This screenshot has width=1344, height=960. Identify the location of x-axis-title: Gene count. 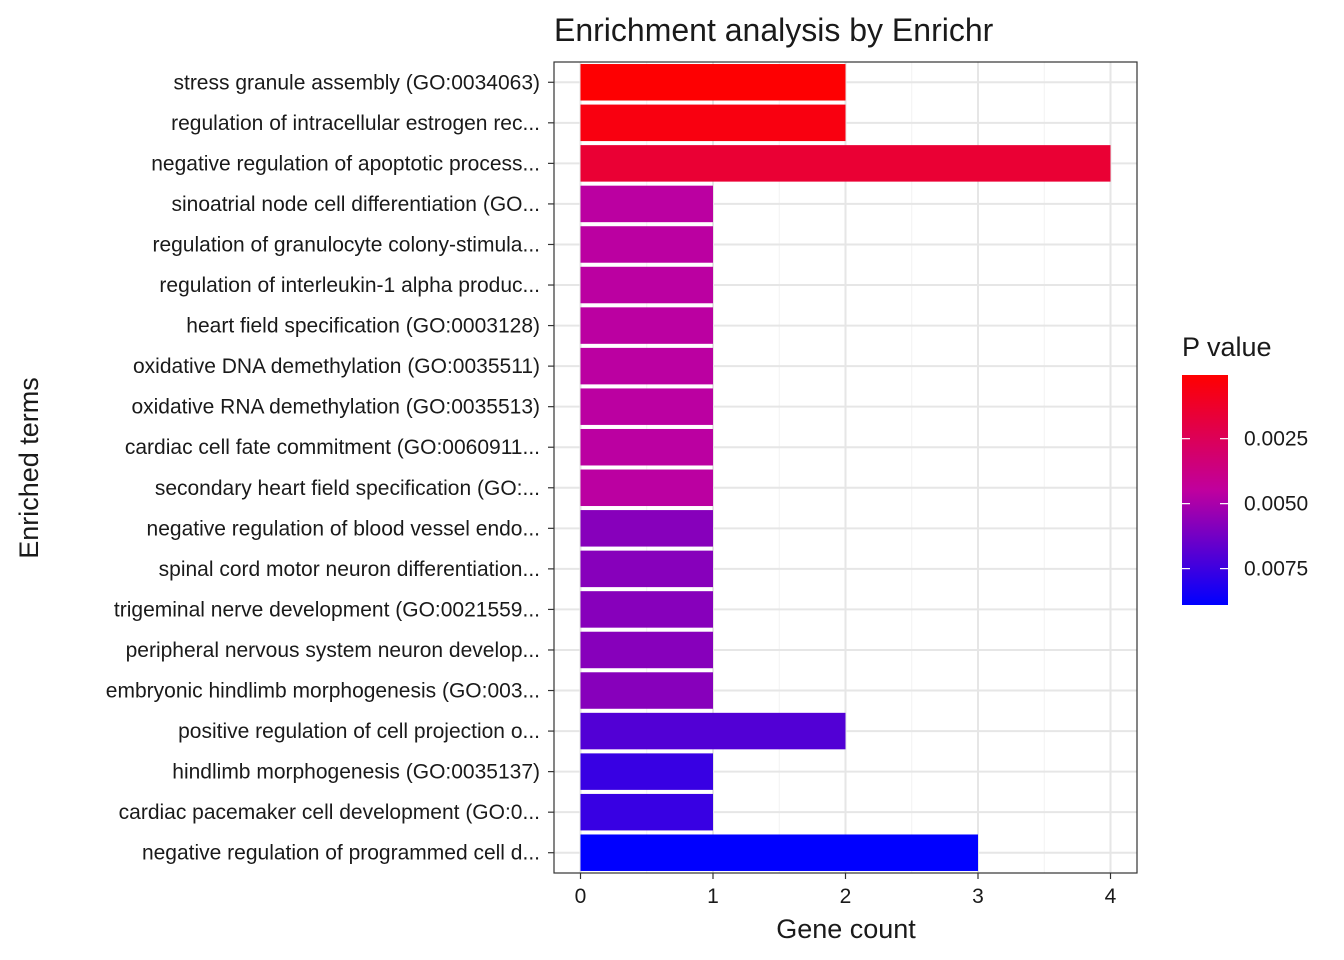
(846, 929).